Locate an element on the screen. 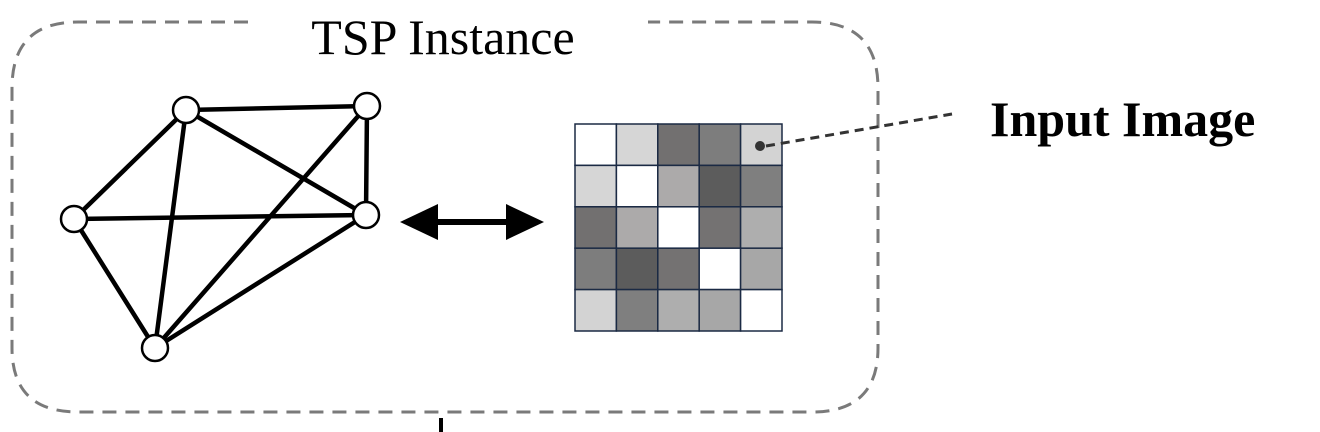 The width and height of the screenshot is (1320, 432). matrix-cell-r2-c4 is located at coordinates (761, 227).